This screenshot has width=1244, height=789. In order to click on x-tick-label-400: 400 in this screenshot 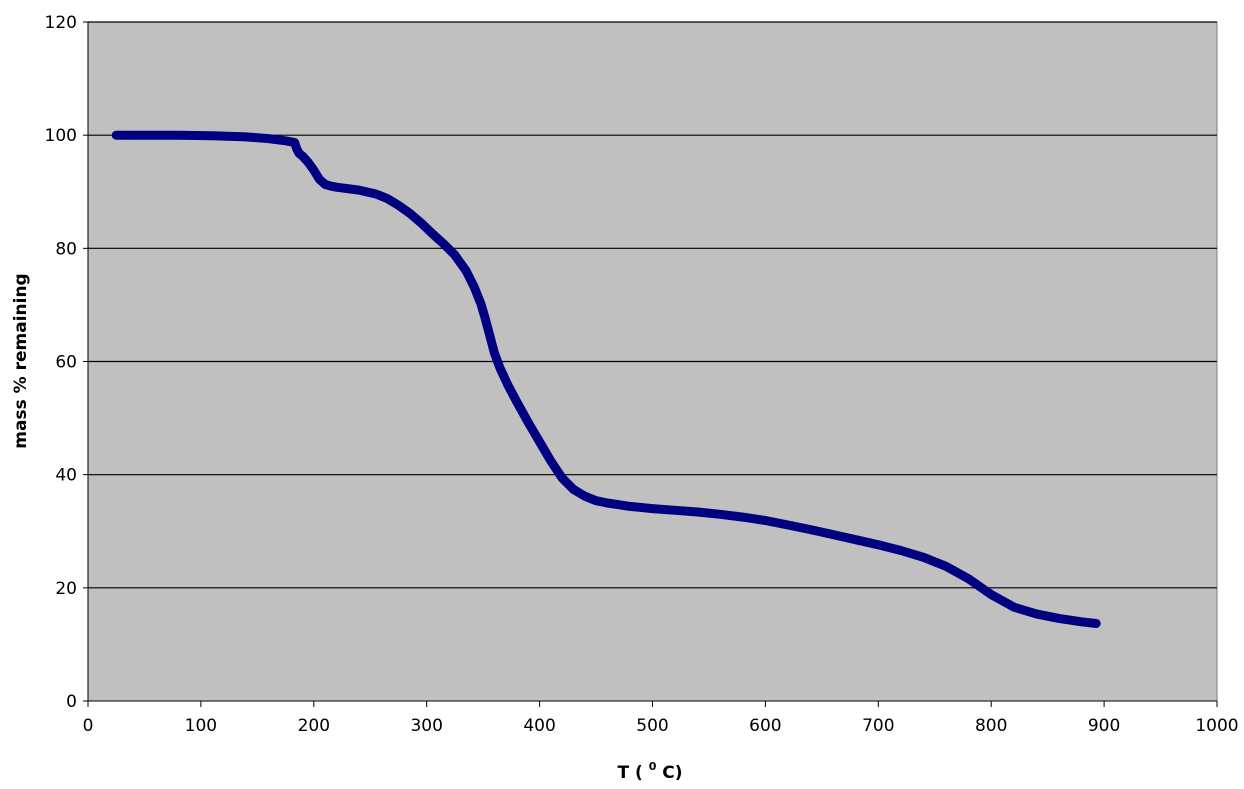, I will do `click(539, 726)`.